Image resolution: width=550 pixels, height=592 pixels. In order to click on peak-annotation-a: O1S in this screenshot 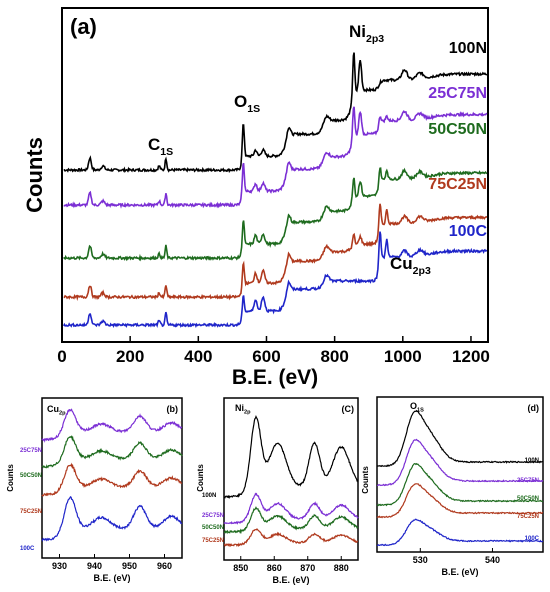, I will do `click(247, 103)`.